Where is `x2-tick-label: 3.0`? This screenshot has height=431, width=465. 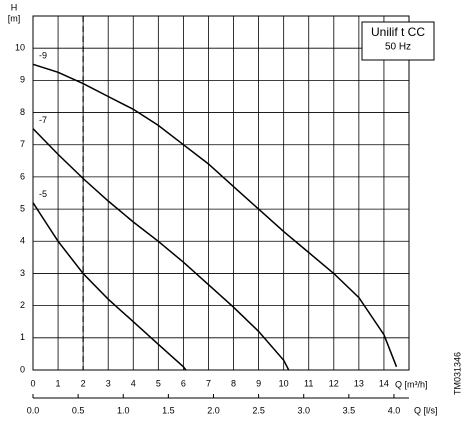 x2-tick-label: 3.0 is located at coordinates (303, 410).